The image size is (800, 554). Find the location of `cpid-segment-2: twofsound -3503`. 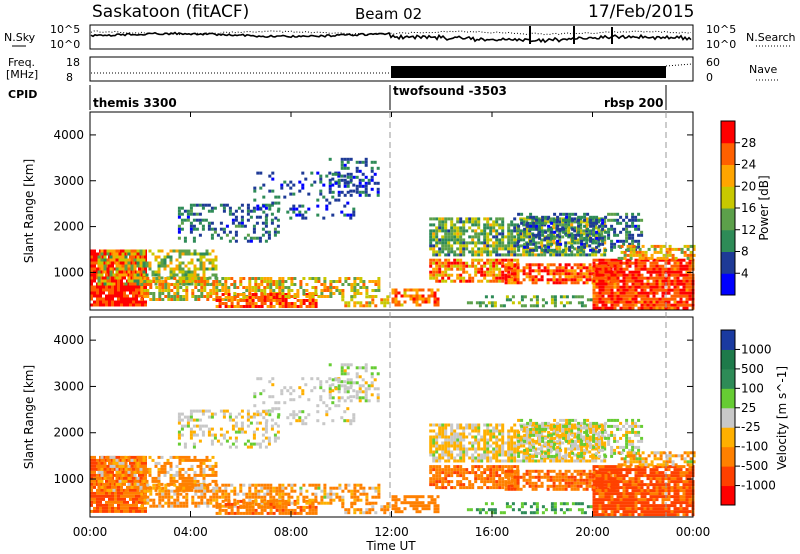

cpid-segment-2: twofsound -3503 is located at coordinates (450, 91).